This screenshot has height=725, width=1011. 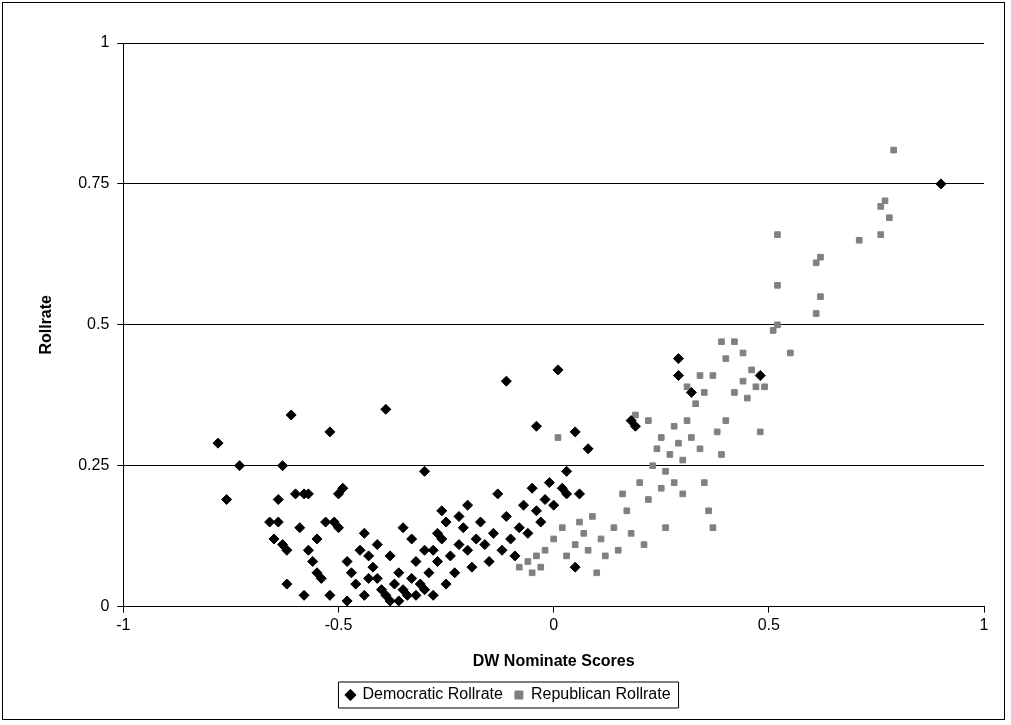 What do you see at coordinates (984, 624) in the screenshot?
I see `x-tick-label: 1` at bounding box center [984, 624].